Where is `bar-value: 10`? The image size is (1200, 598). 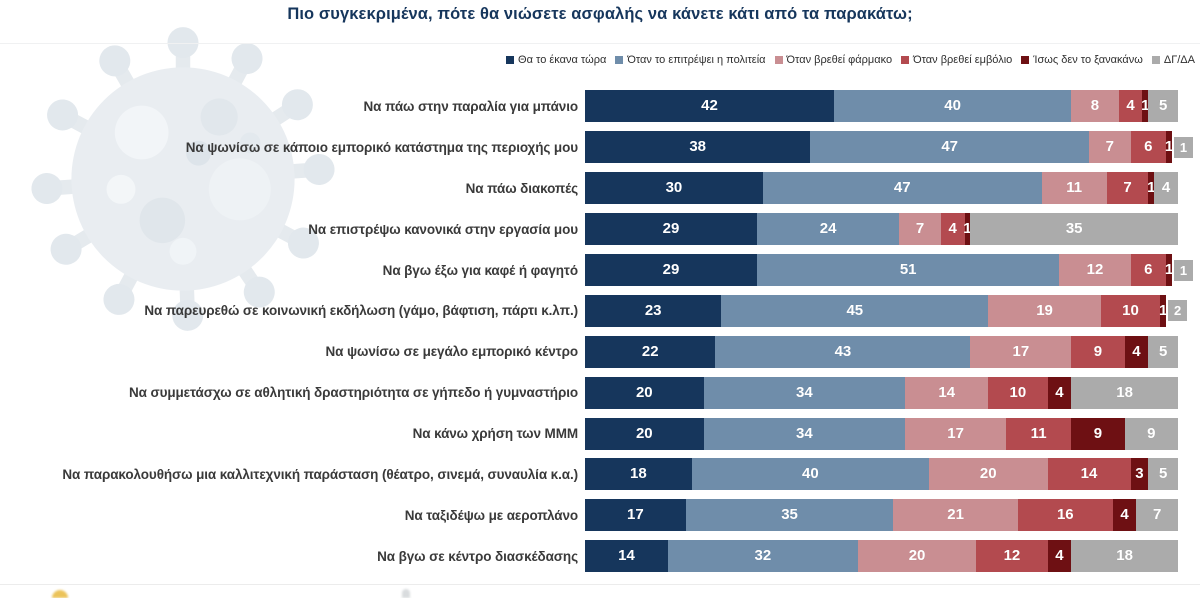
bar-value: 10 is located at coordinates (1018, 392).